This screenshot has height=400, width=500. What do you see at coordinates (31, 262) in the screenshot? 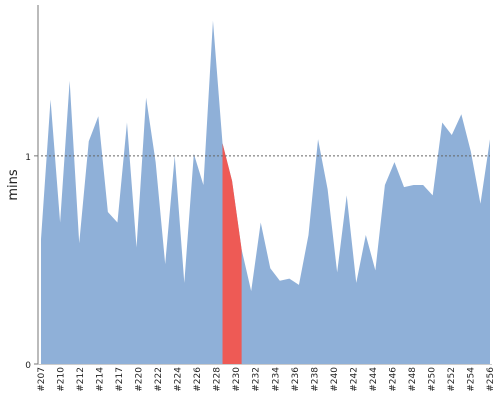
I see `y-tick-labels: 01` at bounding box center [31, 262].